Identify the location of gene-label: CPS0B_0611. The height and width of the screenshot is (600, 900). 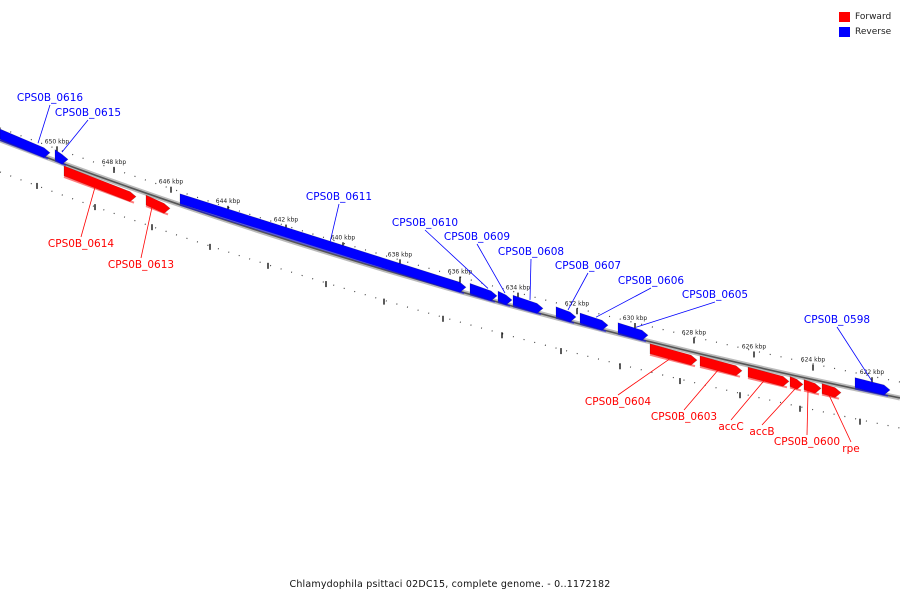
(339, 197).